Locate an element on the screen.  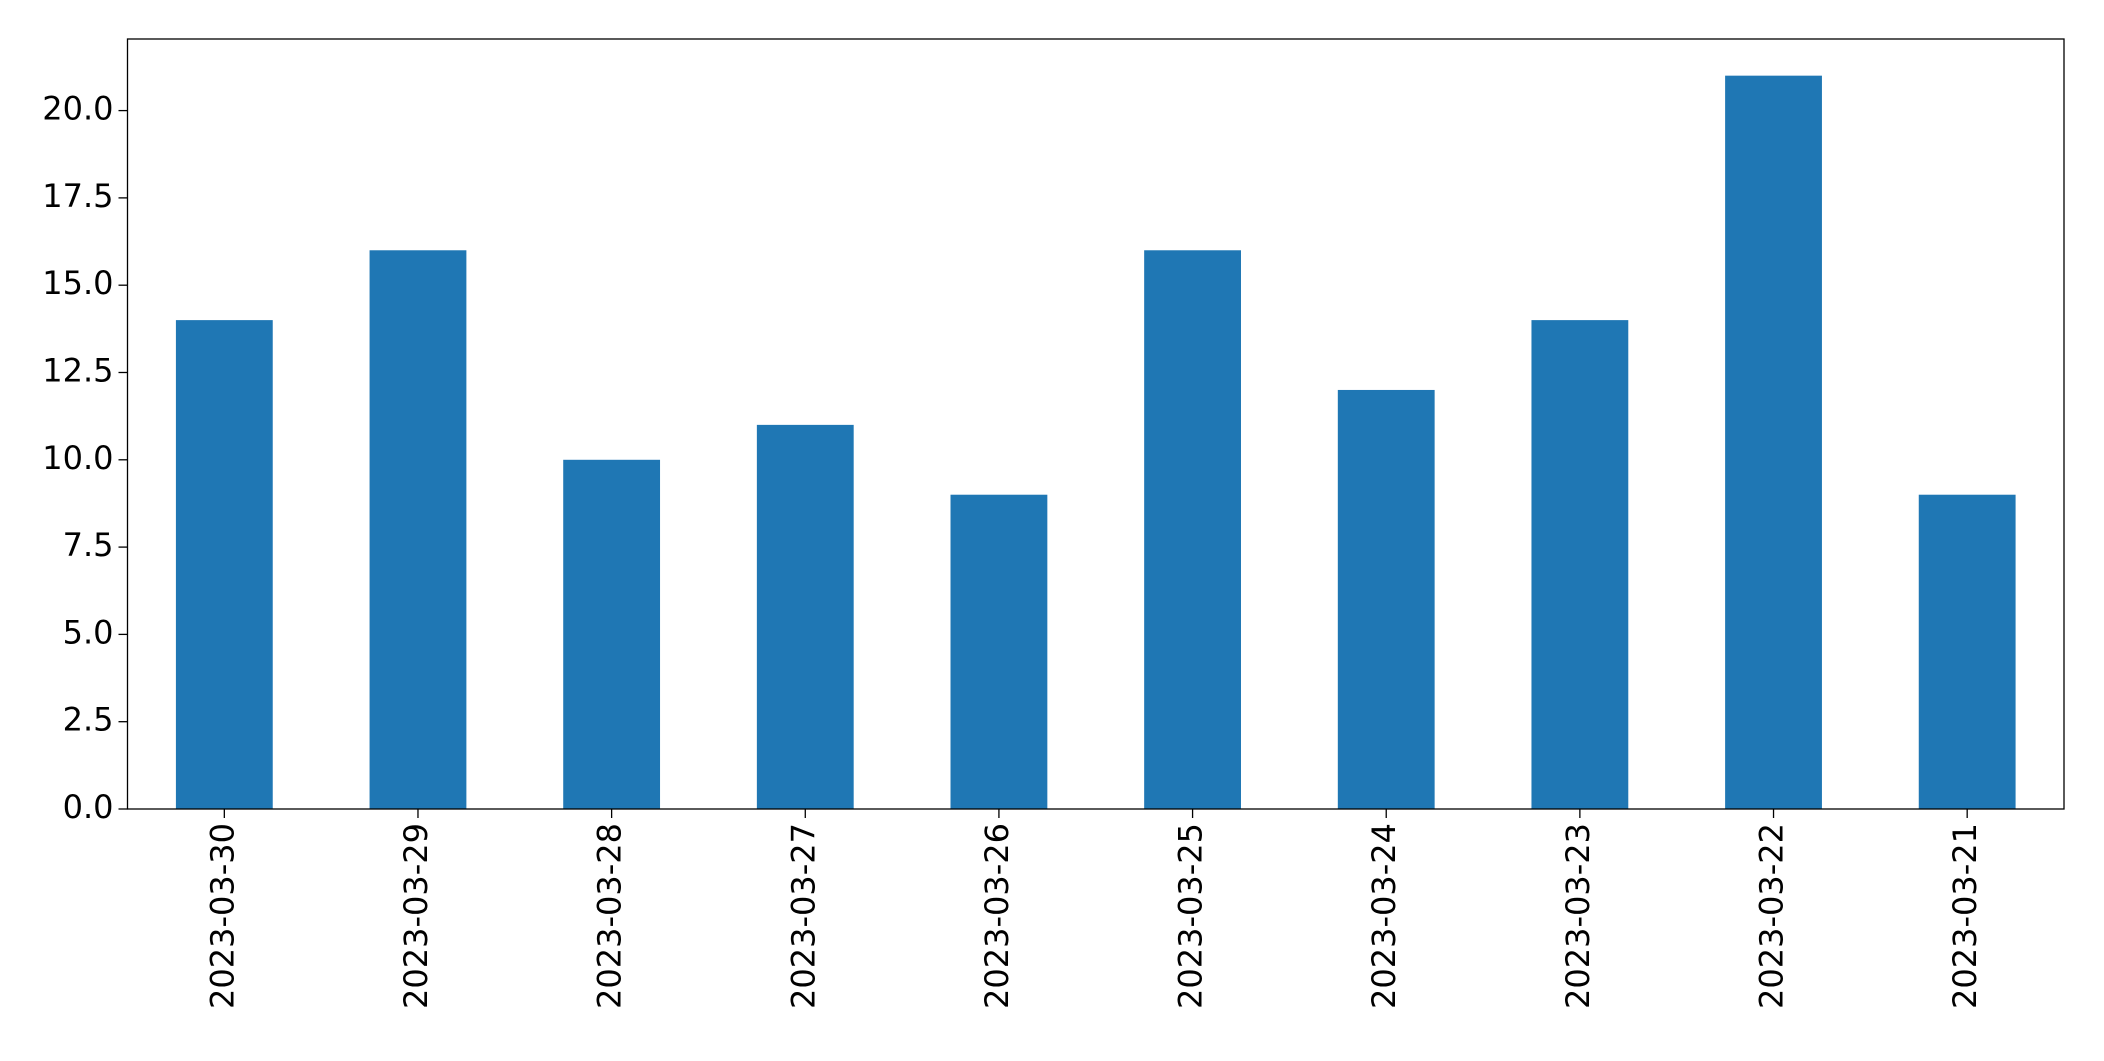
y-tick-label: 17.5 is located at coordinates (77, 196).